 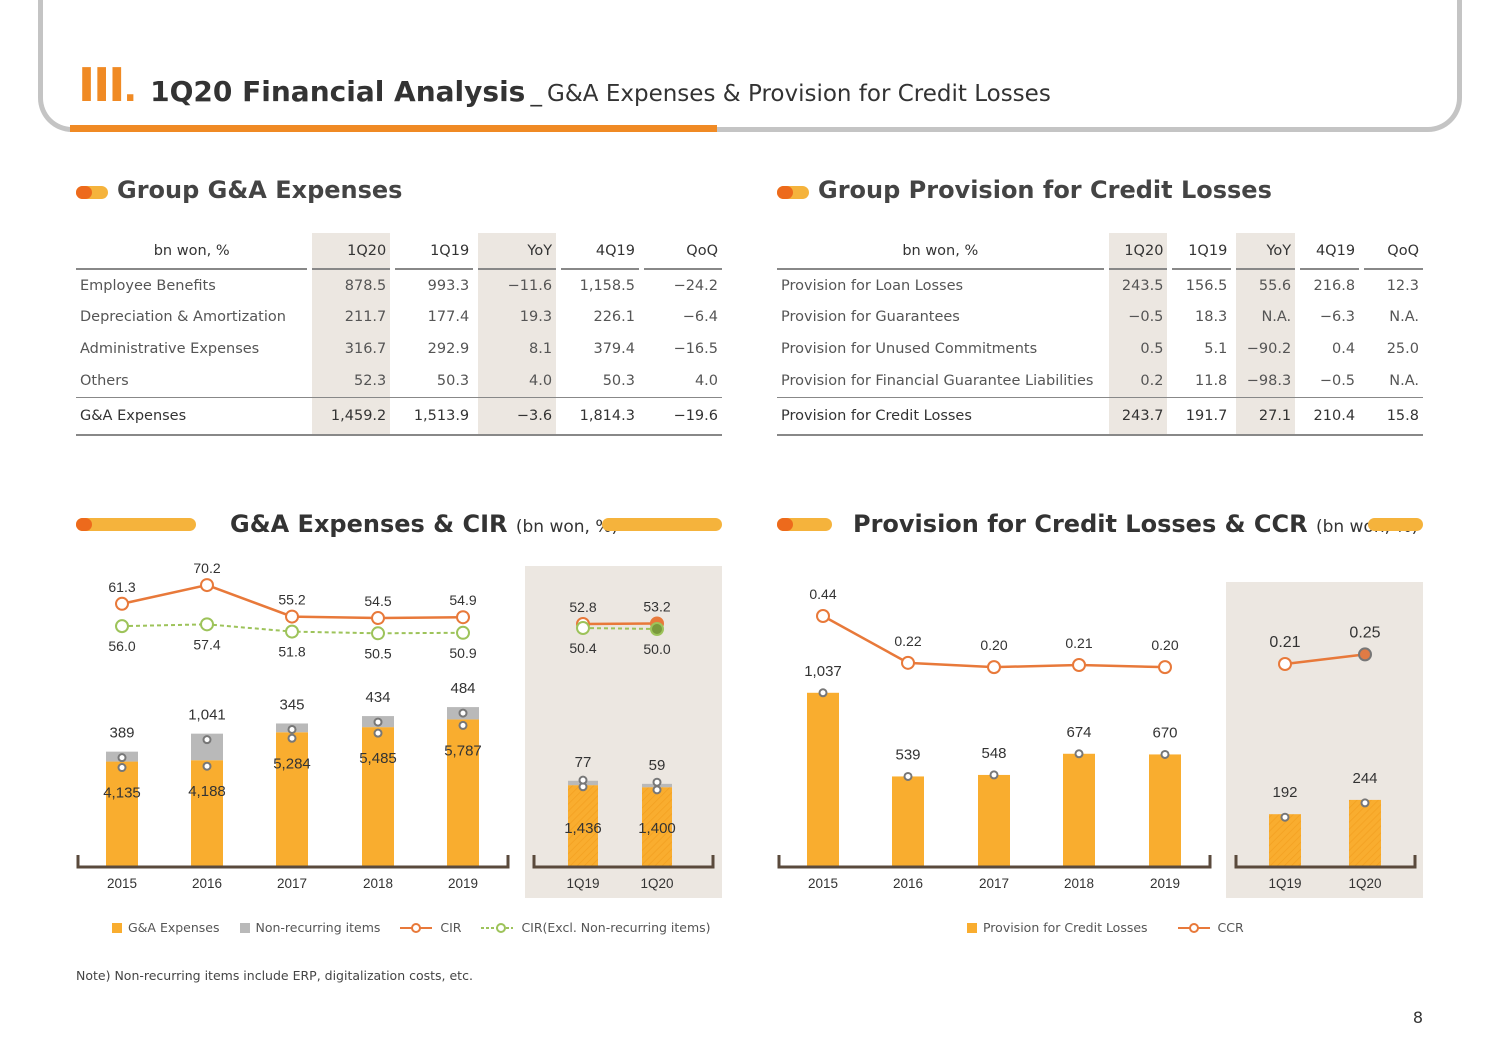 What do you see at coordinates (994, 883) in the screenshot?
I see `x-tick-label: 2017` at bounding box center [994, 883].